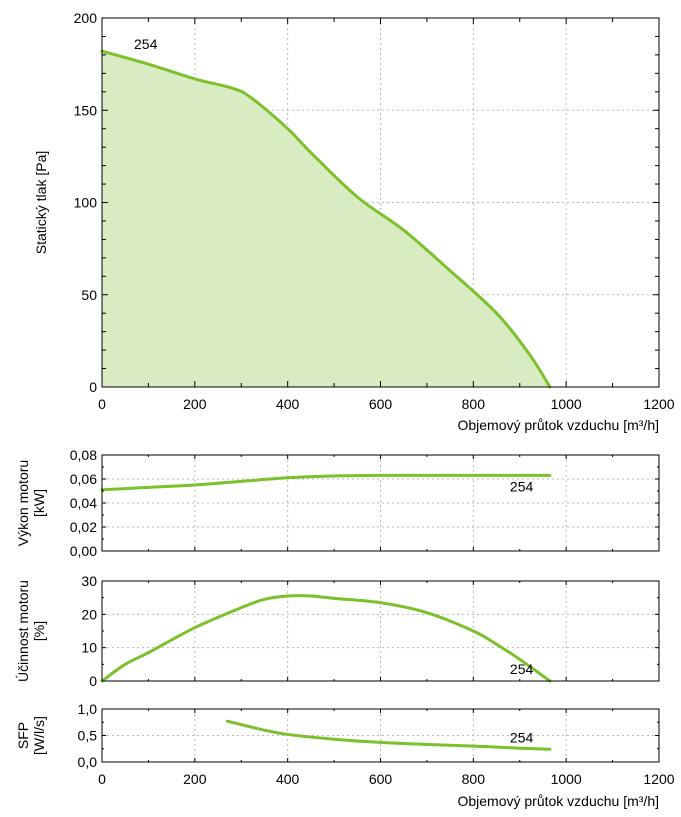  Describe the element at coordinates (89, 648) in the screenshot. I see `y-tick-label: 10` at that location.